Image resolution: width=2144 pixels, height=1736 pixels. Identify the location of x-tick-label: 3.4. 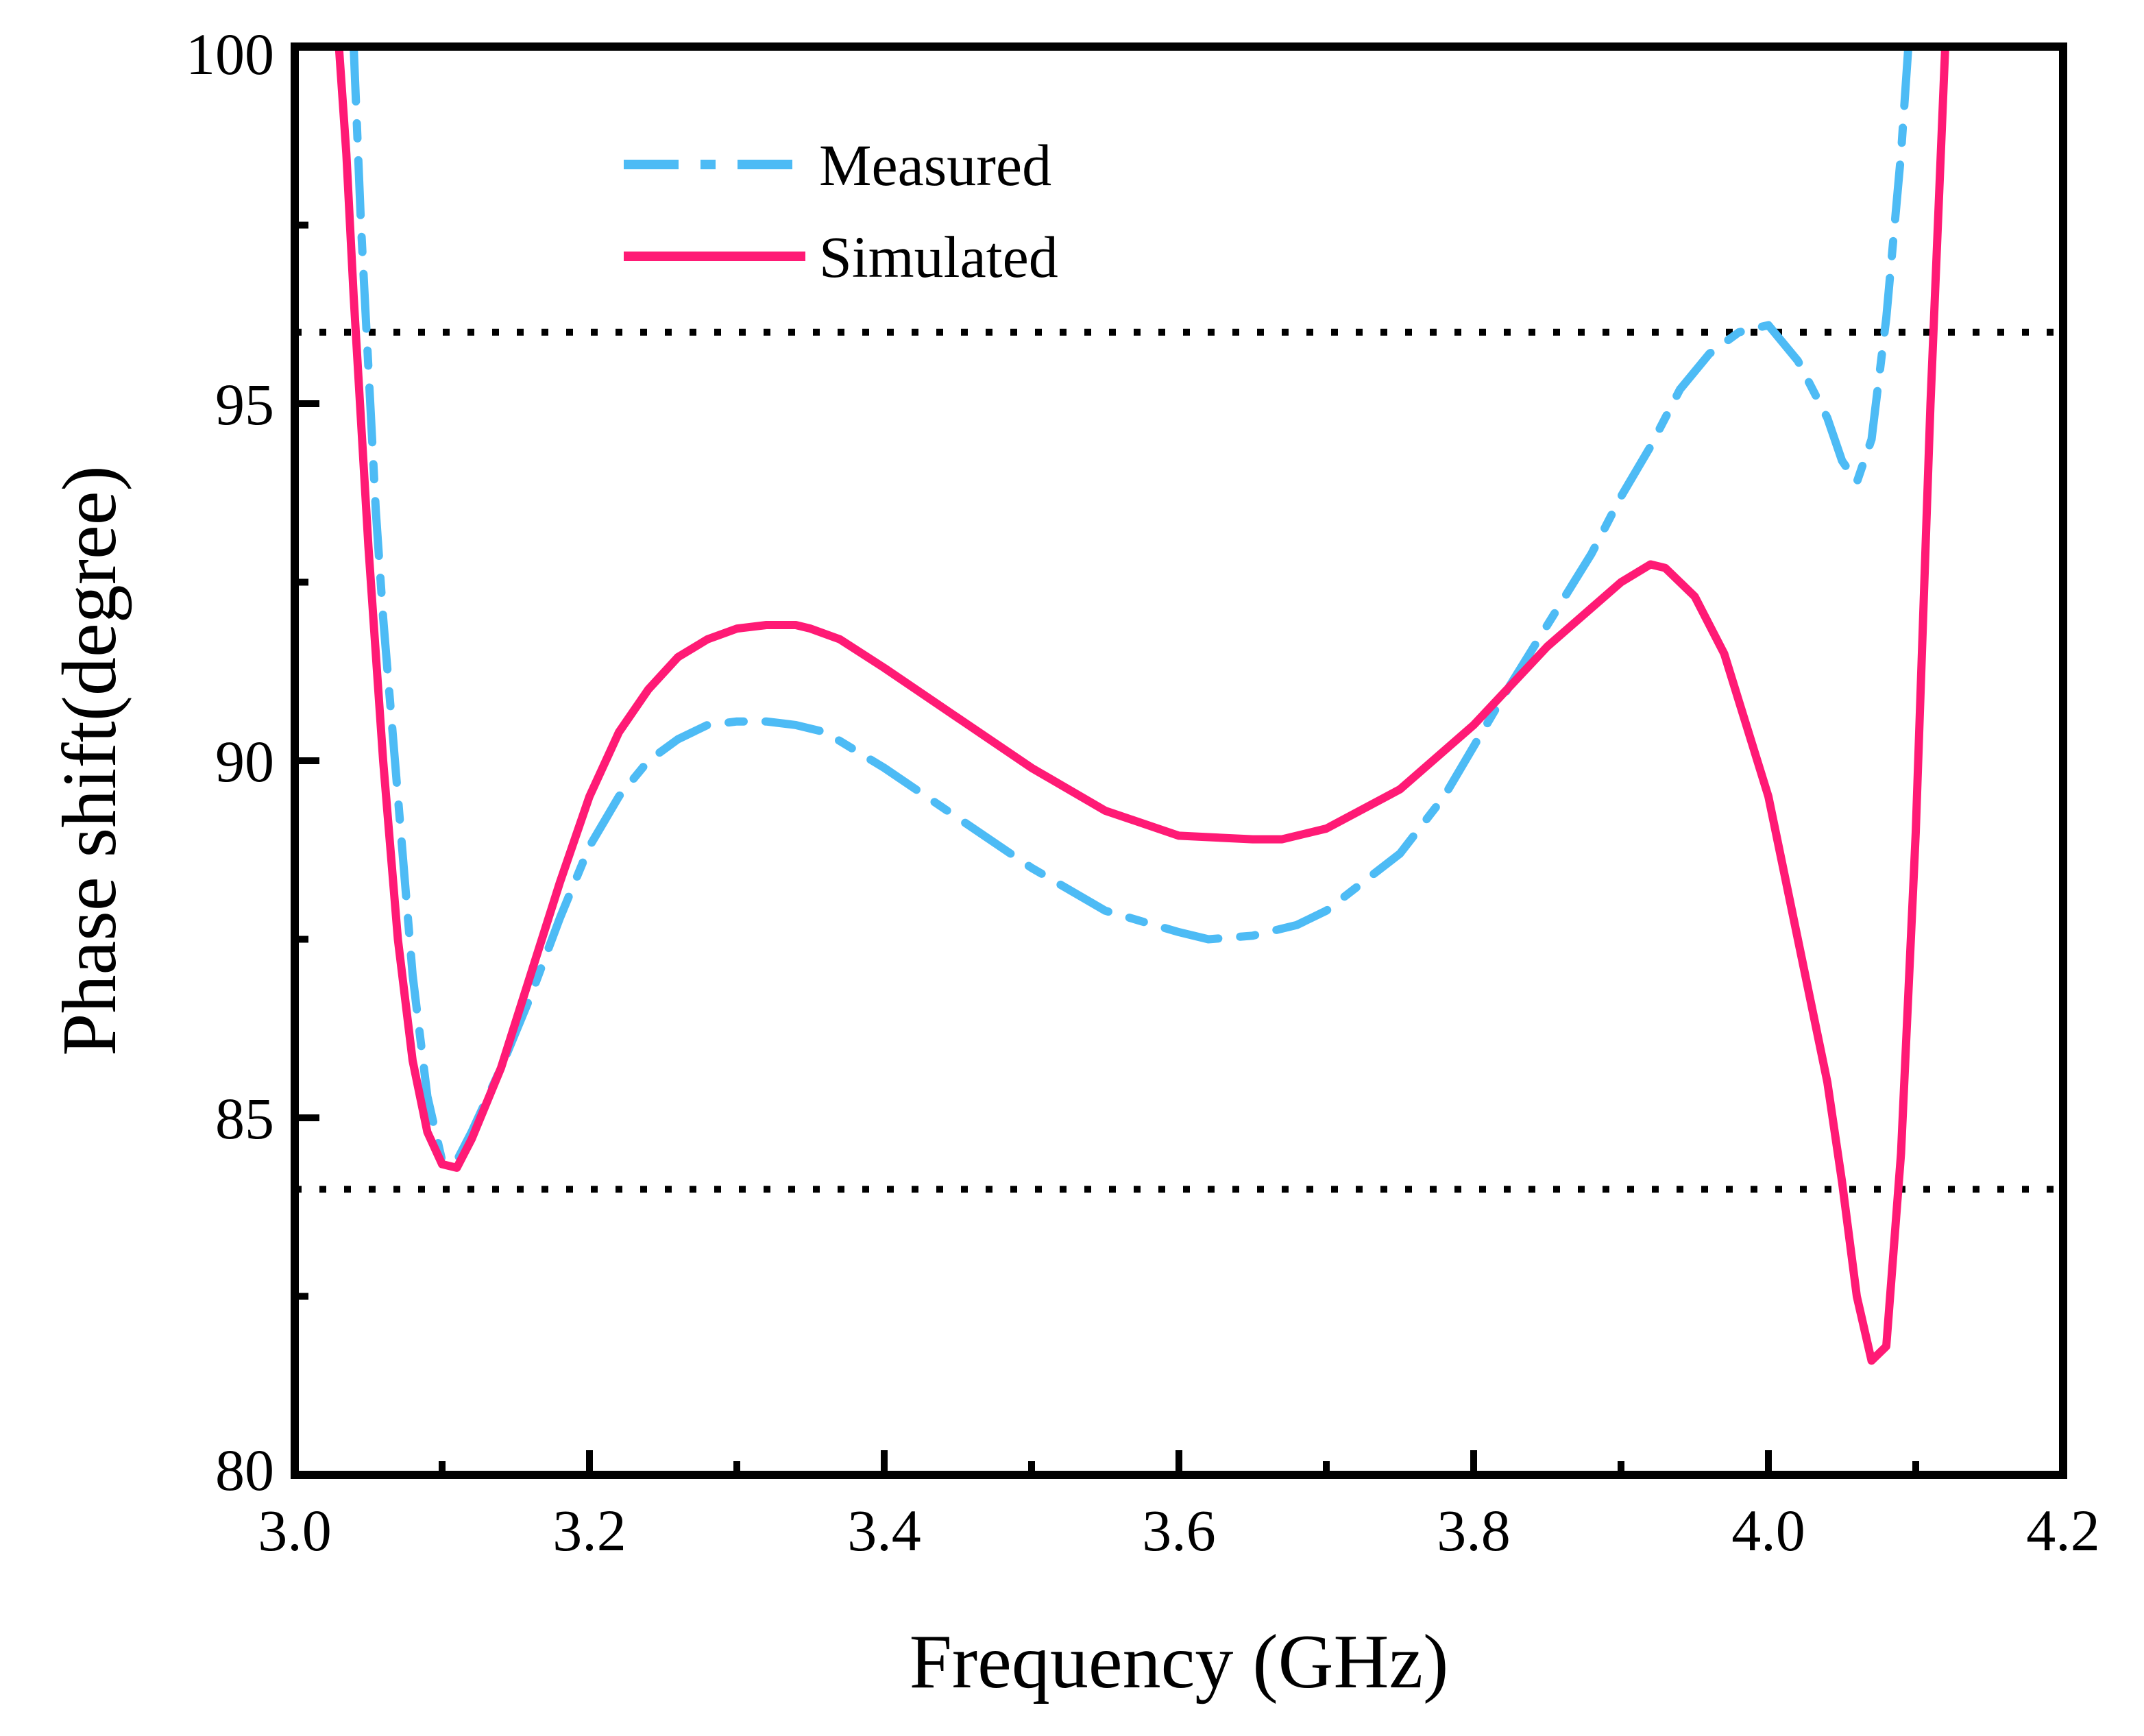
(884, 1530).